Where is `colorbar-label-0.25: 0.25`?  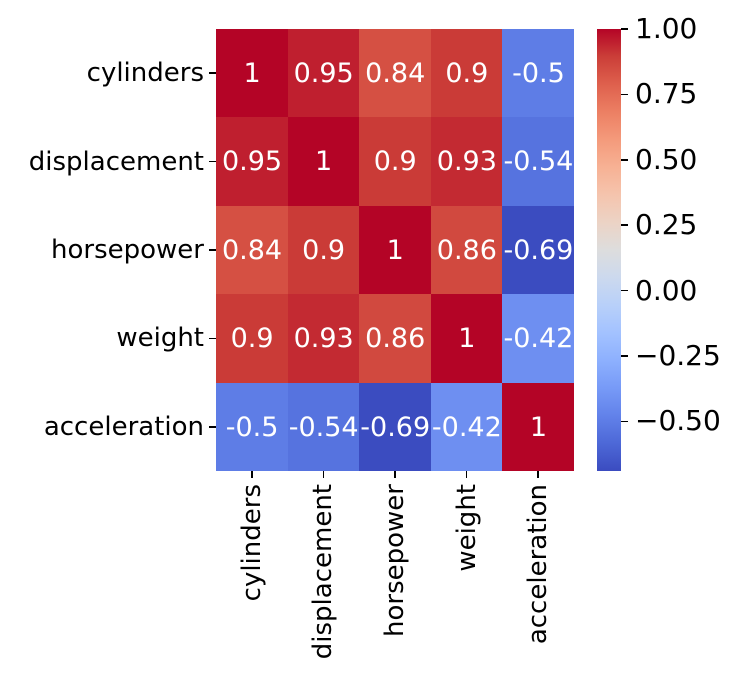 colorbar-label-0.25: 0.25 is located at coordinates (666, 225).